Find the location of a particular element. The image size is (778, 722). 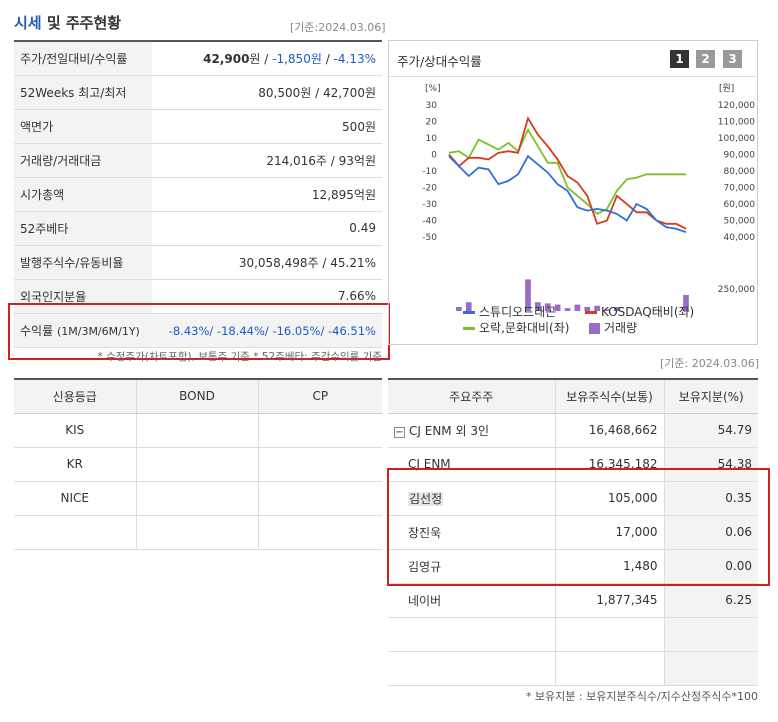

market-note: * 수정주가(차트포함), 보통주 기준 * 52주베타: 주간수익률 기준 is located at coordinates (239, 357).